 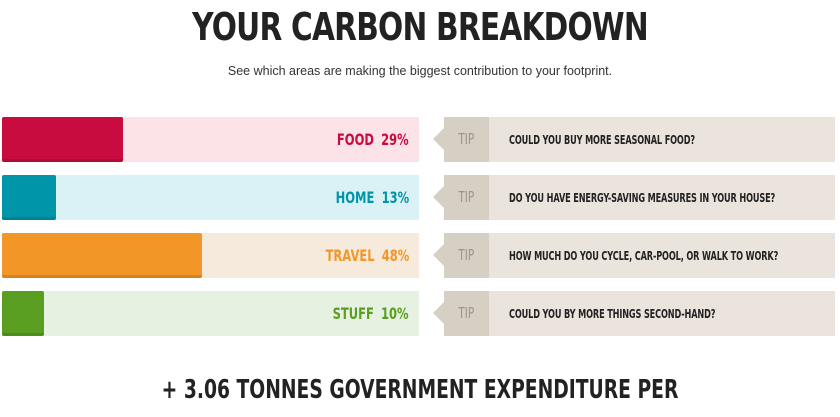 I want to click on bar-track-stuff: STUFF 10%, so click(x=210, y=313).